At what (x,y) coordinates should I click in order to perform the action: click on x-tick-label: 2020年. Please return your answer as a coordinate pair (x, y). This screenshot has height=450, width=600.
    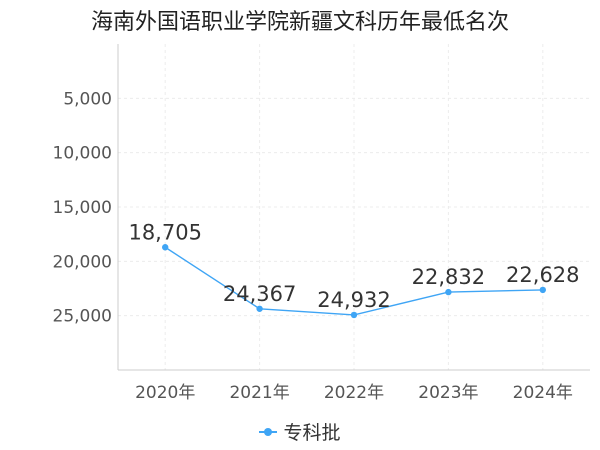
    Looking at the image, I should click on (165, 393).